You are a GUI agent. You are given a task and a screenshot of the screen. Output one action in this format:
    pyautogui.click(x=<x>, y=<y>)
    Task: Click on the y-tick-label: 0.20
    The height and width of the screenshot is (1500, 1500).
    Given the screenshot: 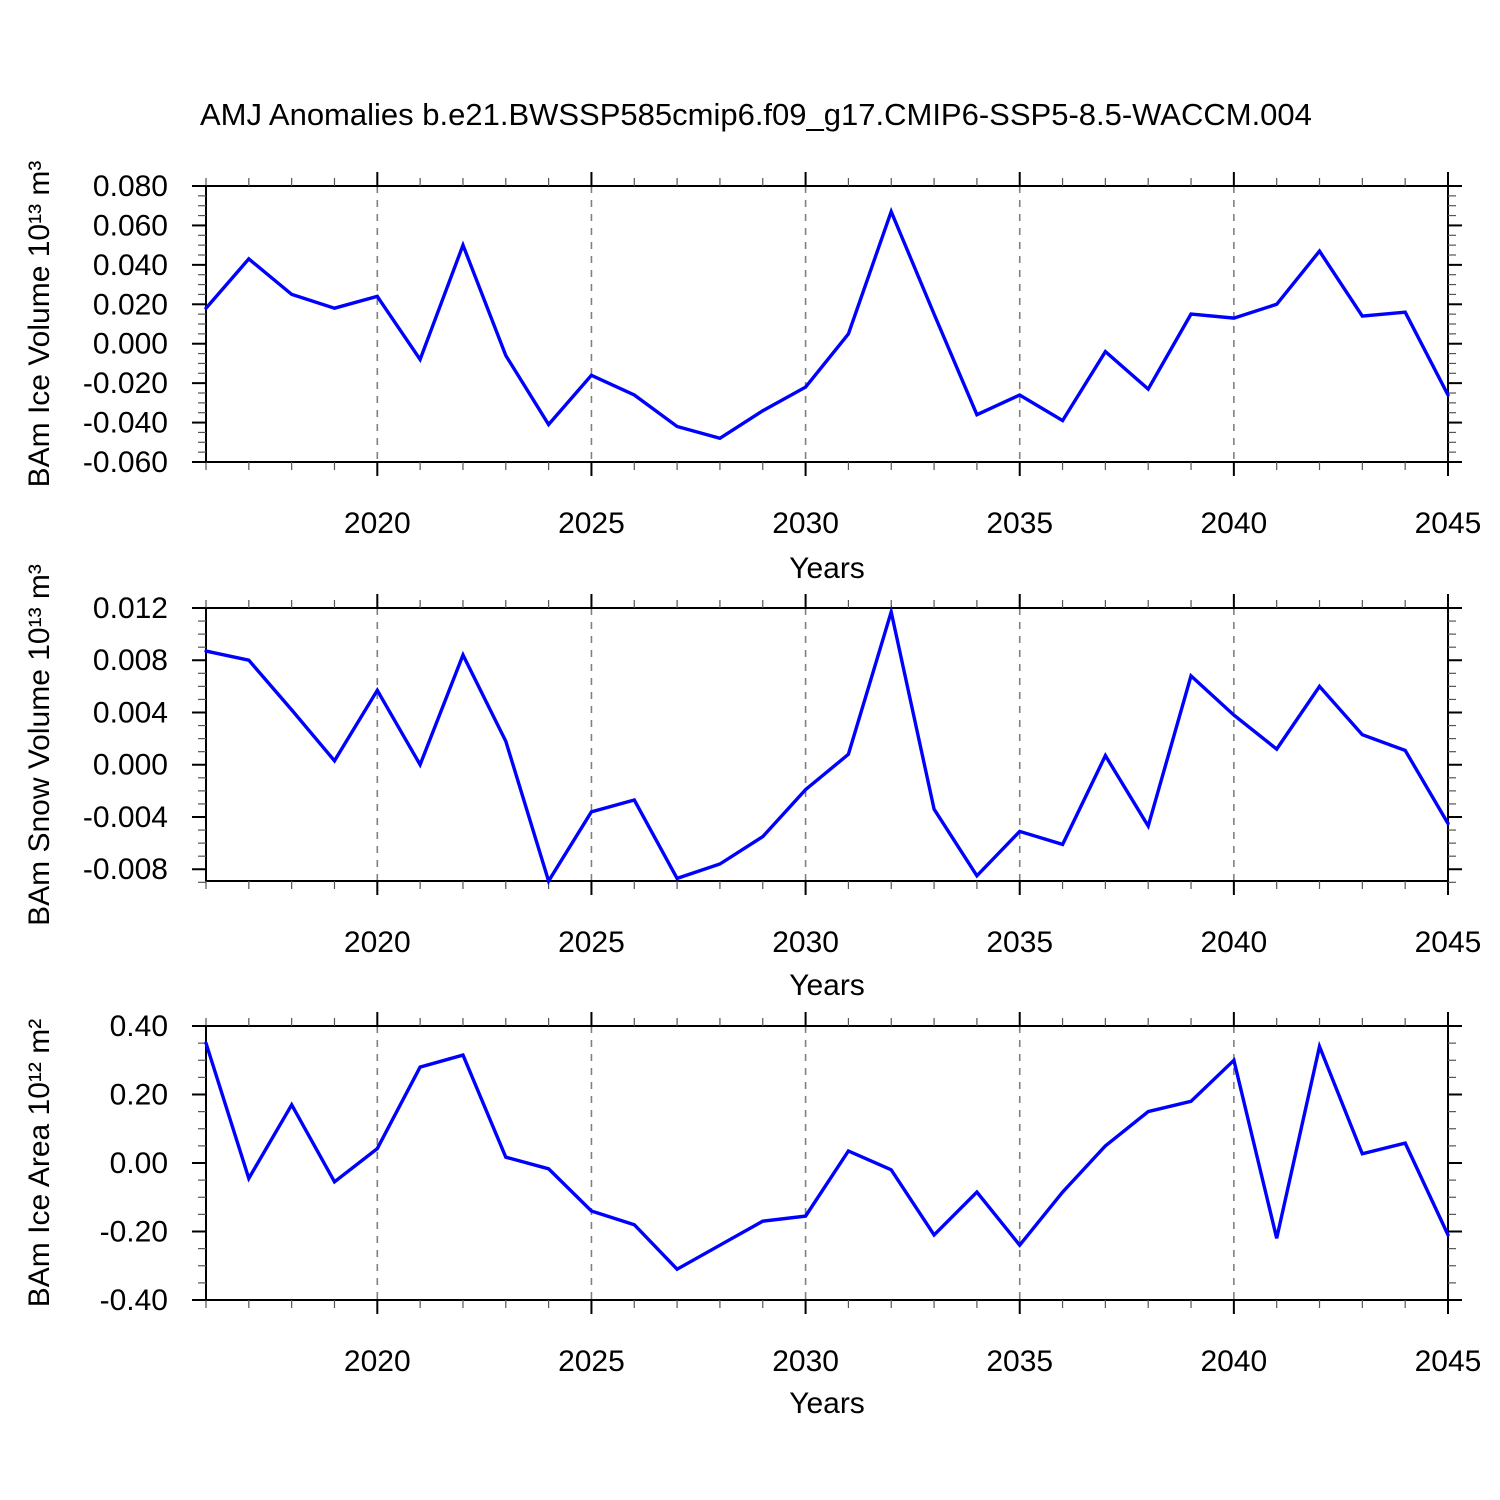 What is the action you would take?
    pyautogui.click(x=139, y=1095)
    